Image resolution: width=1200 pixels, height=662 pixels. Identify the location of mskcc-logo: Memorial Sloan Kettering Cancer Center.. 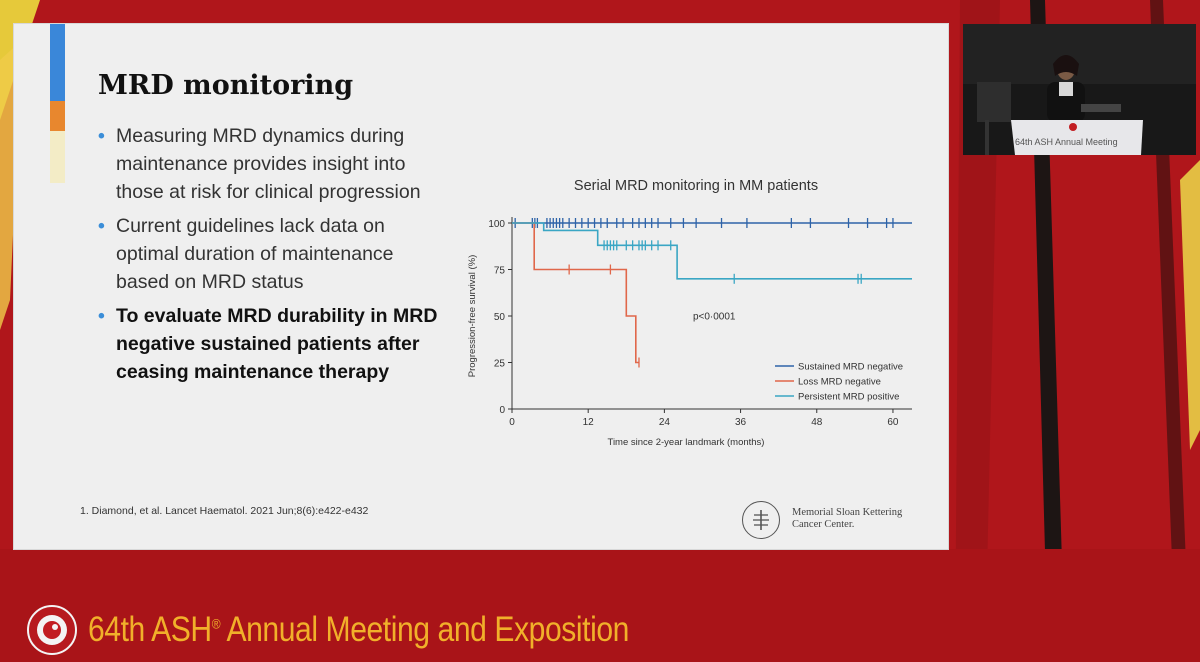
(842, 521).